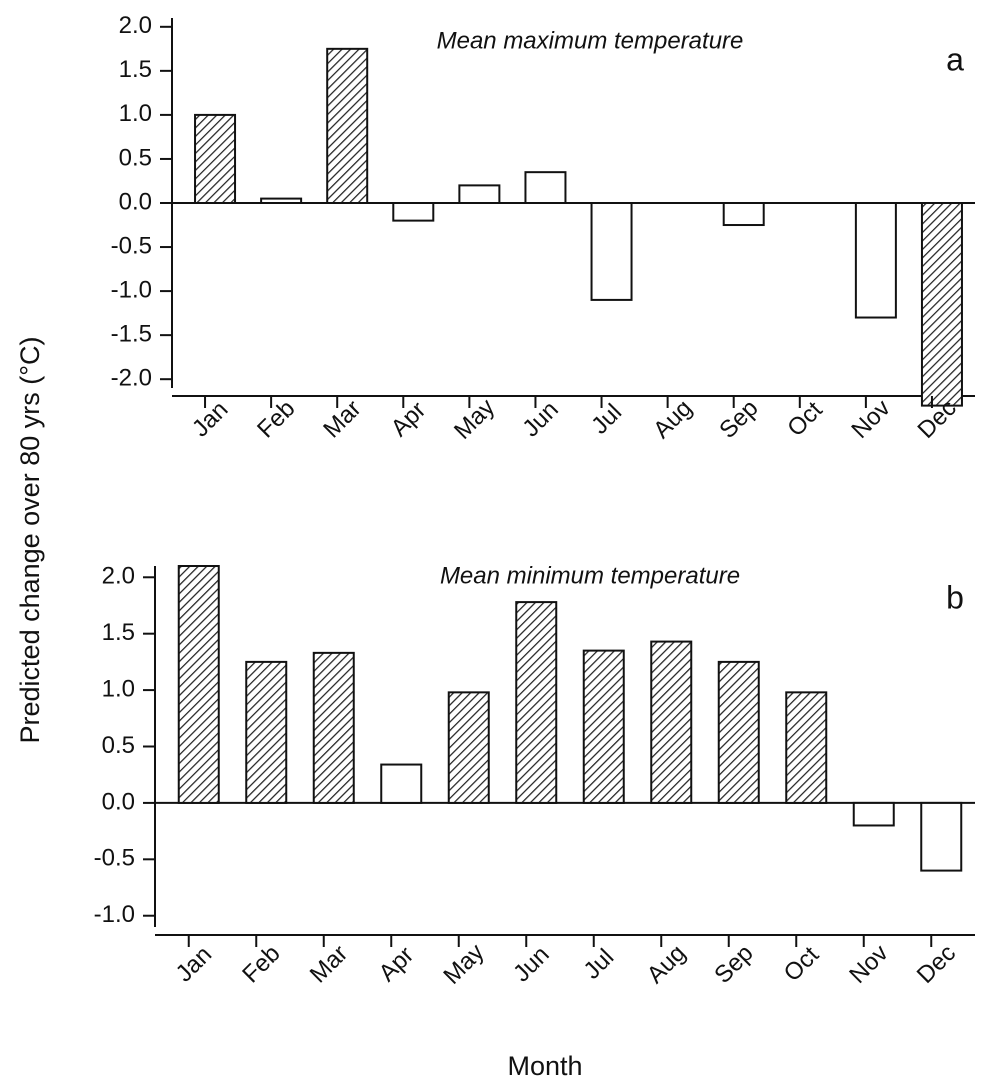 The image size is (985, 1086). What do you see at coordinates (131, 333) in the screenshot?
I see `y-tick-label: -1.5` at bounding box center [131, 333].